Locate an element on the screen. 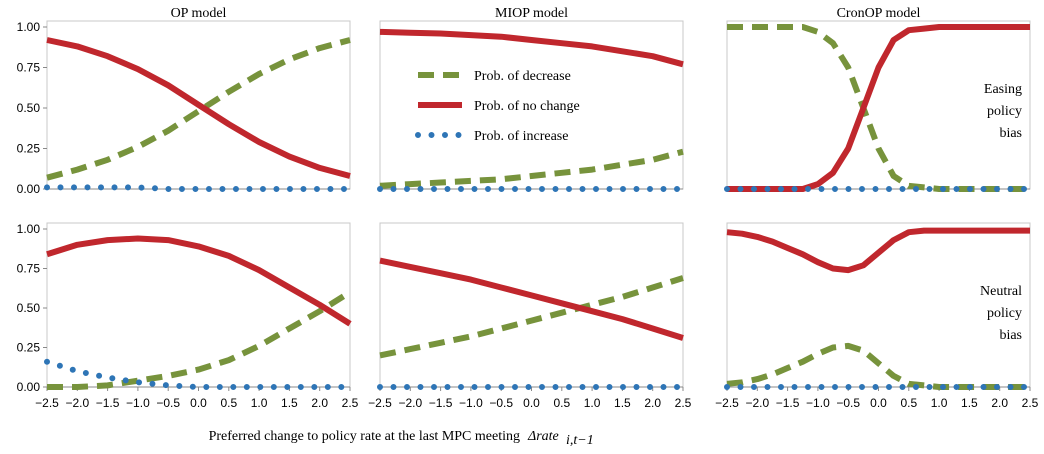 The height and width of the screenshot is (454, 1044). panel-title: OP model is located at coordinates (199, 13).